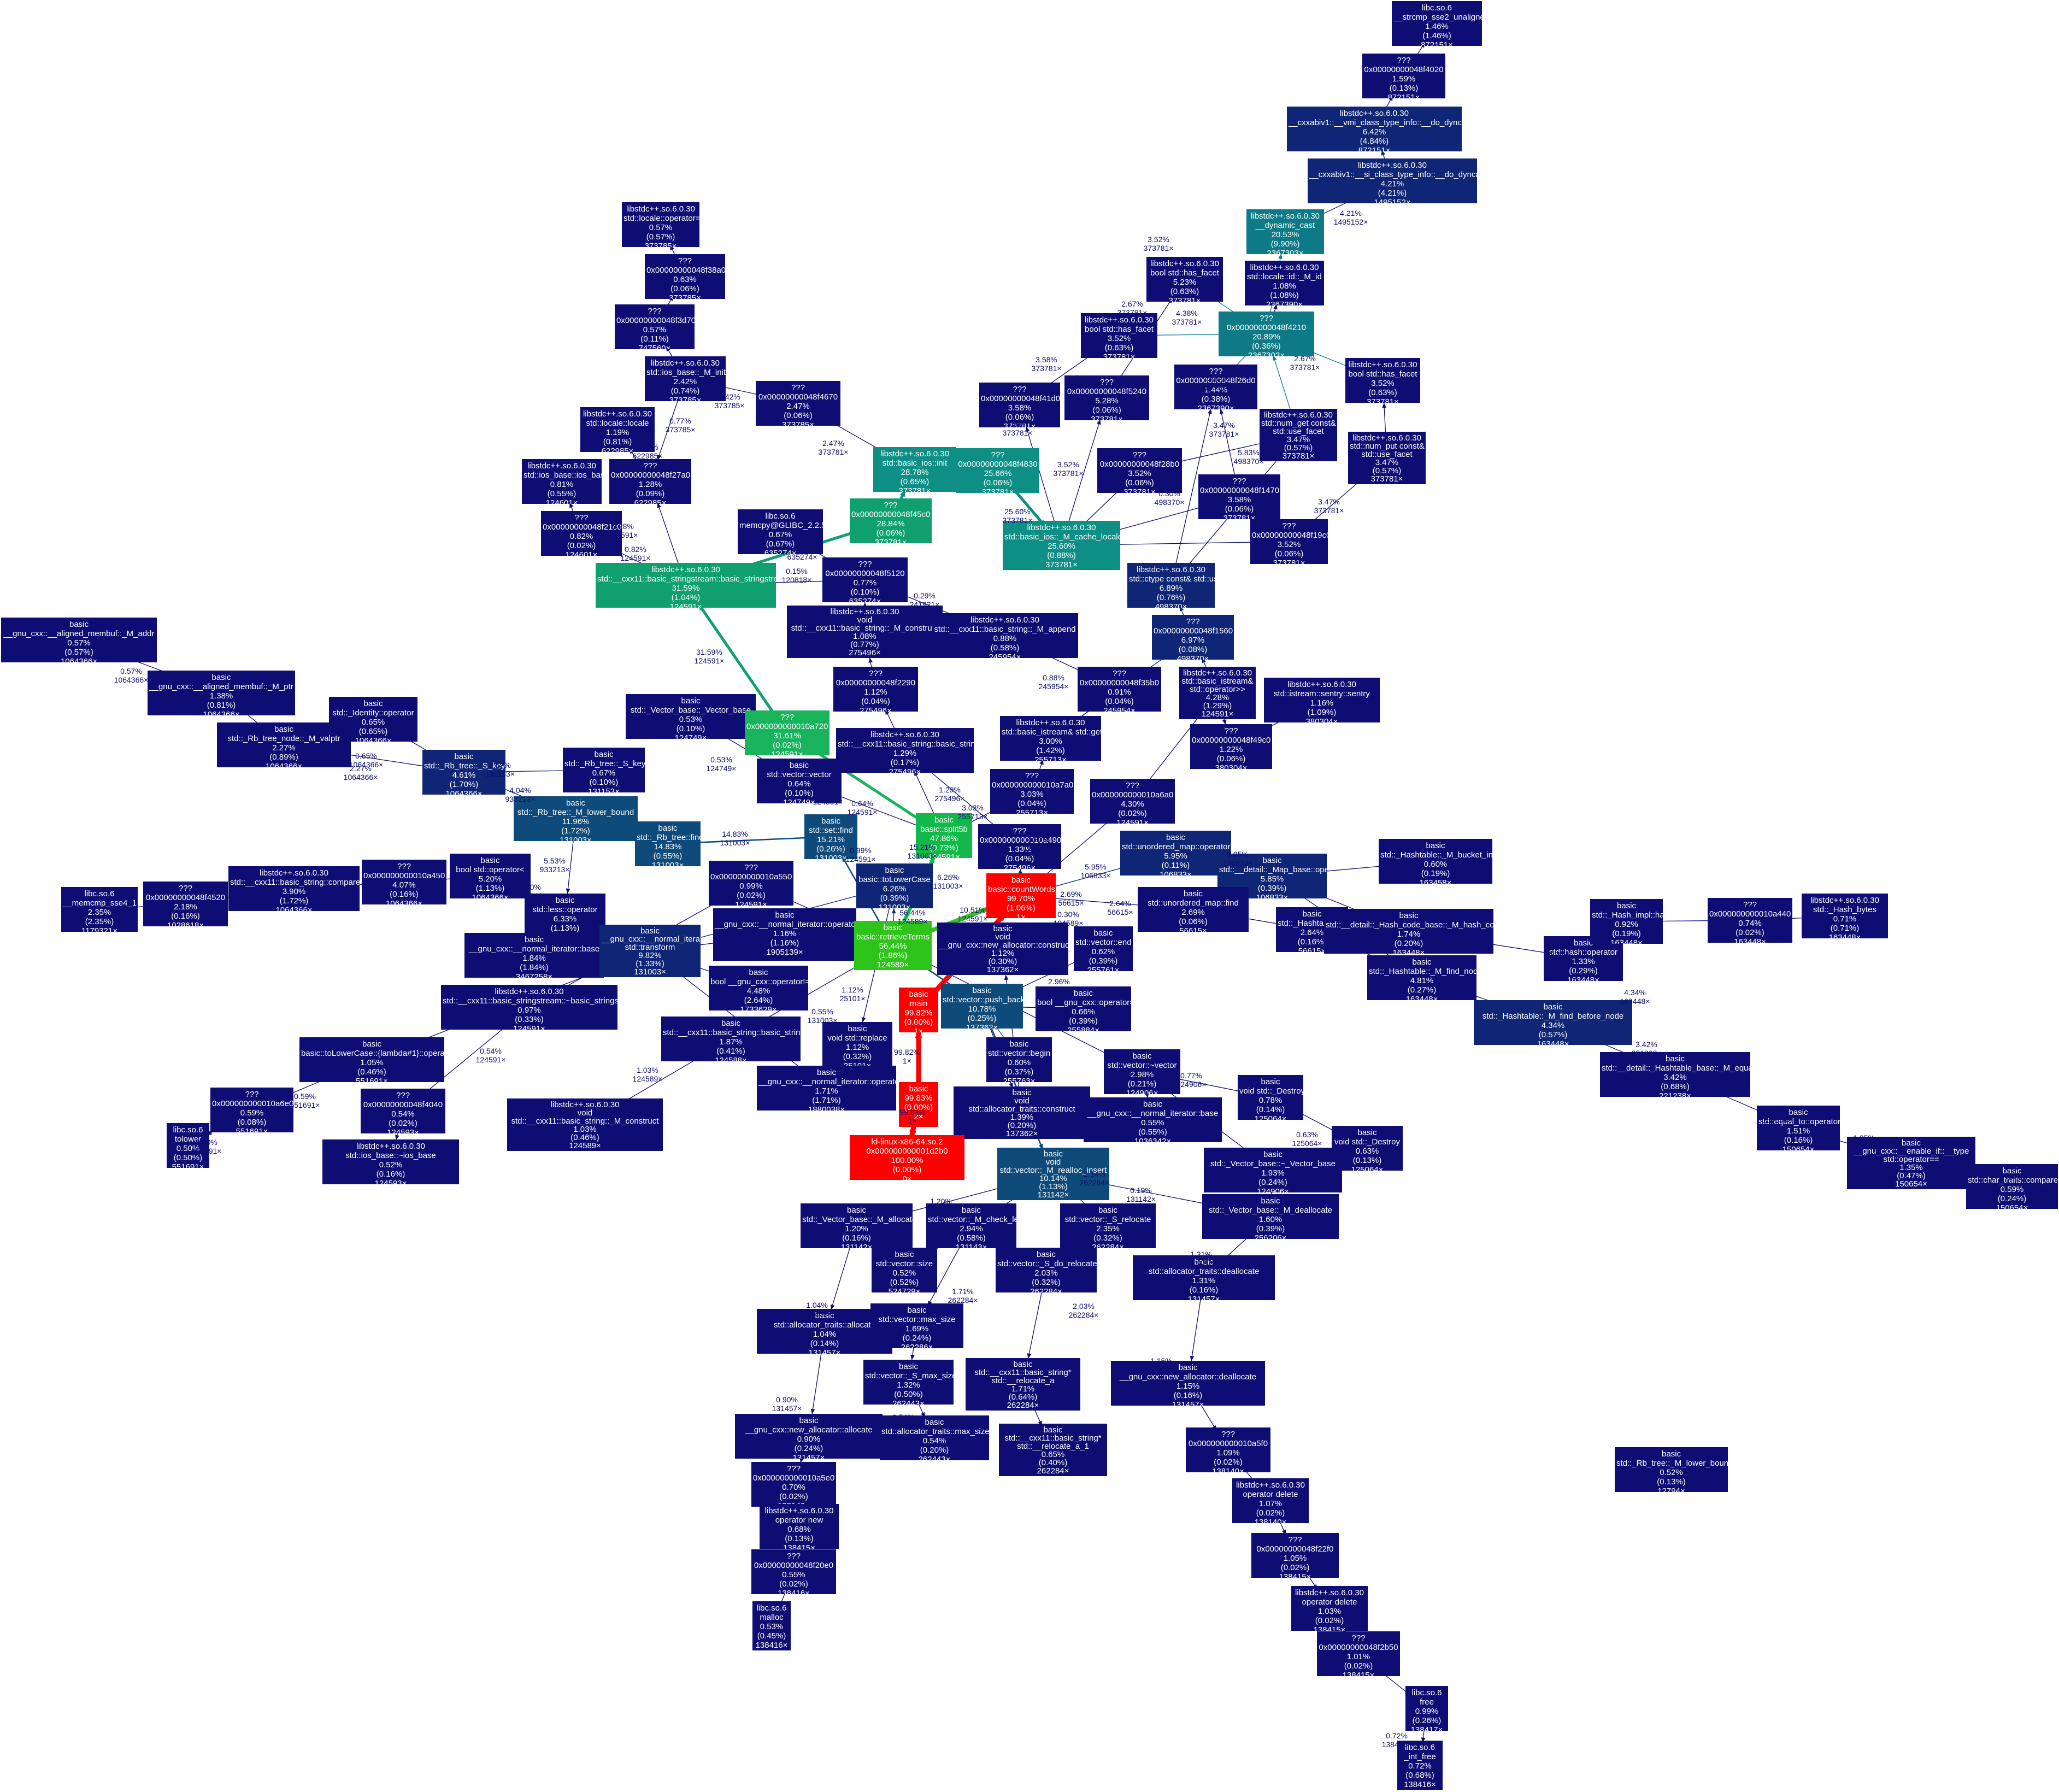  I want to click on node-int-free: libc.so.6 _int_free 0.72% (0.68%) 138416×, so click(1420, 1765).